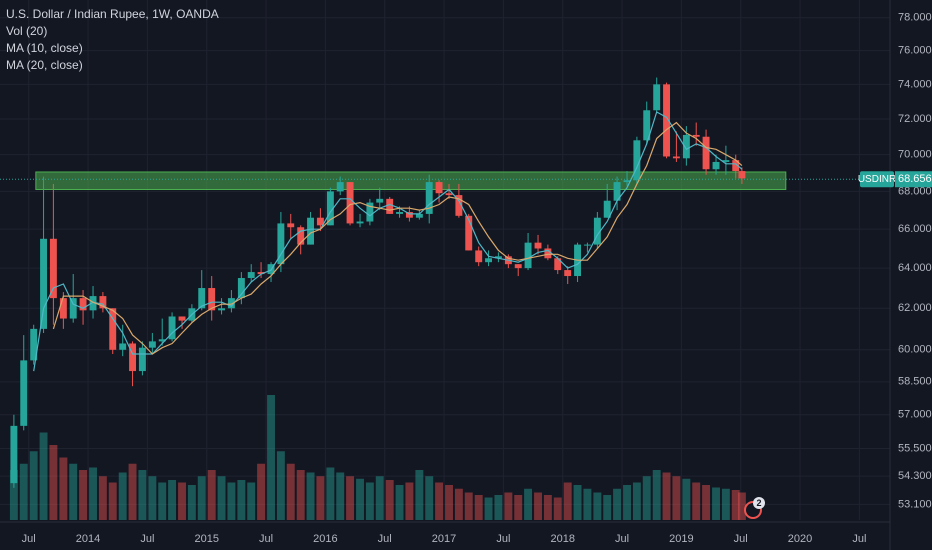 The height and width of the screenshot is (550, 932). Describe the element at coordinates (915, 119) in the screenshot. I see `y-tick-label: 72.000` at that location.